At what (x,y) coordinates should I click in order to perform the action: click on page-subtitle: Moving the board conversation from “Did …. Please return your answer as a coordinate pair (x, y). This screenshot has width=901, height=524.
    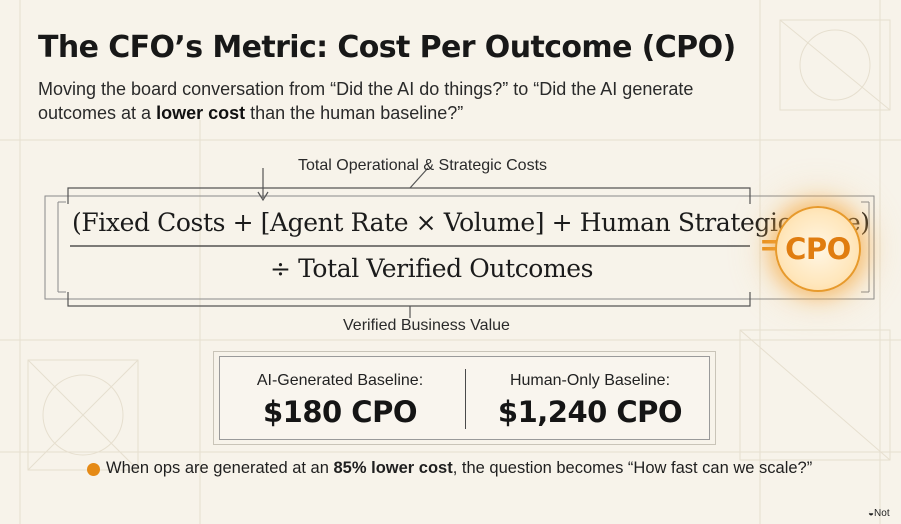
    Looking at the image, I should click on (398, 101).